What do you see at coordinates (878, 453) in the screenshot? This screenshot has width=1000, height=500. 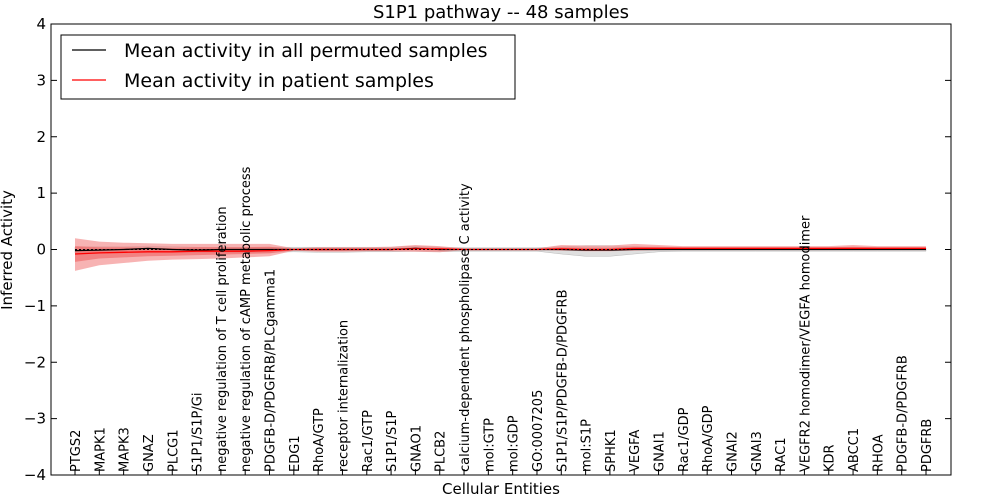 I see `x-tick-label: RHOA` at bounding box center [878, 453].